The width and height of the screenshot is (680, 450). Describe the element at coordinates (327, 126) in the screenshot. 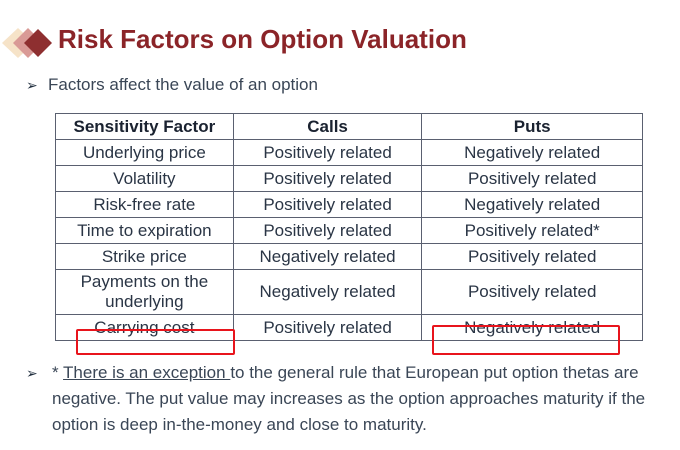

I see `header-calls: Calls` at that location.